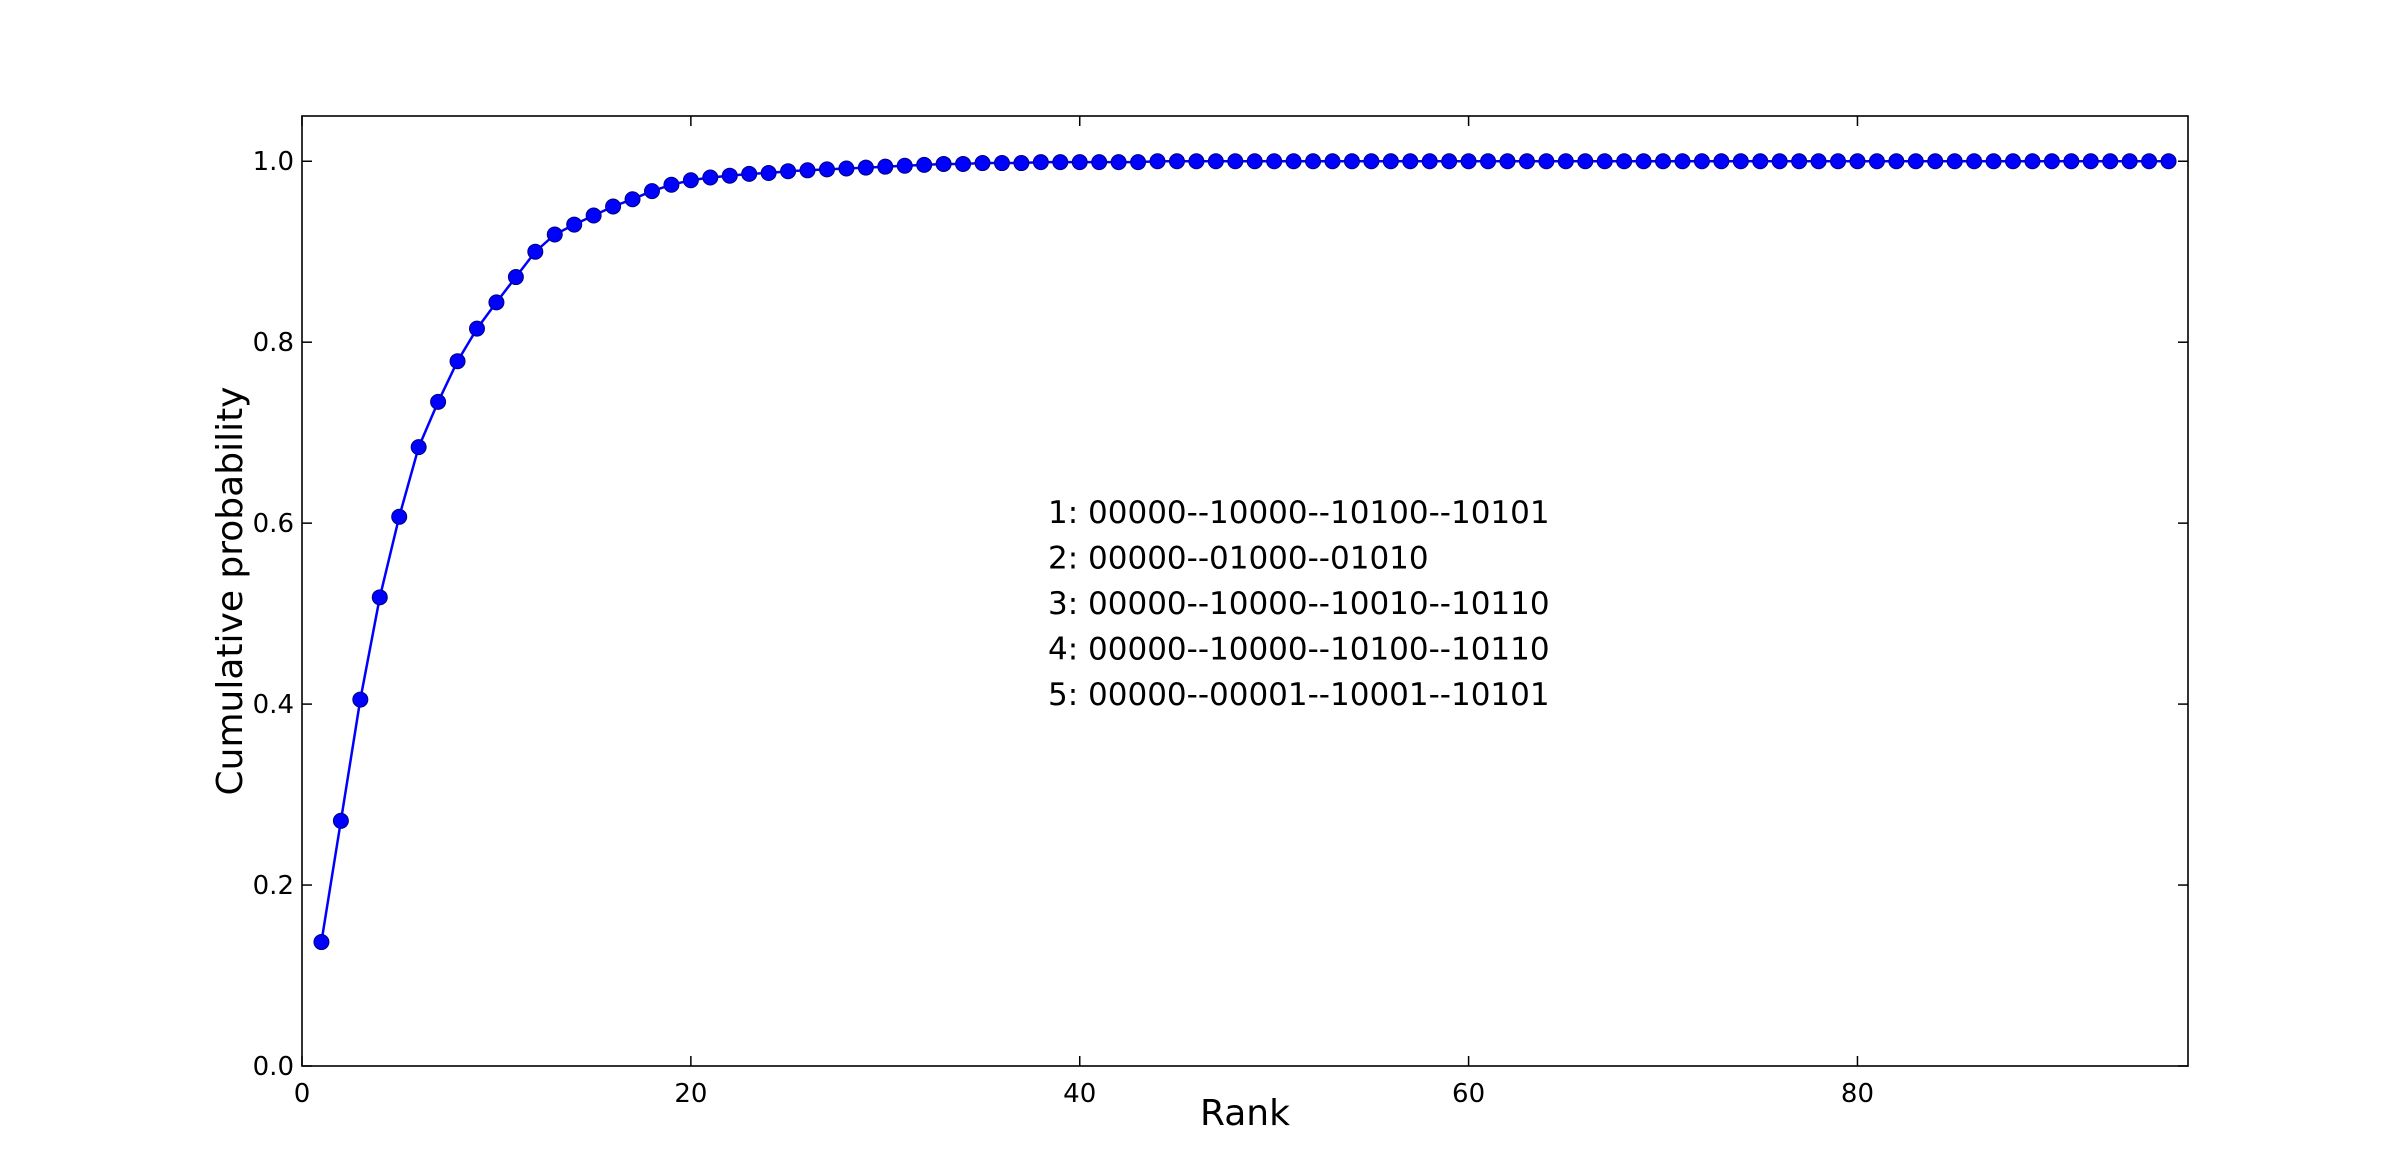  I want to click on x-tick-label: 40, so click(1079, 1094).